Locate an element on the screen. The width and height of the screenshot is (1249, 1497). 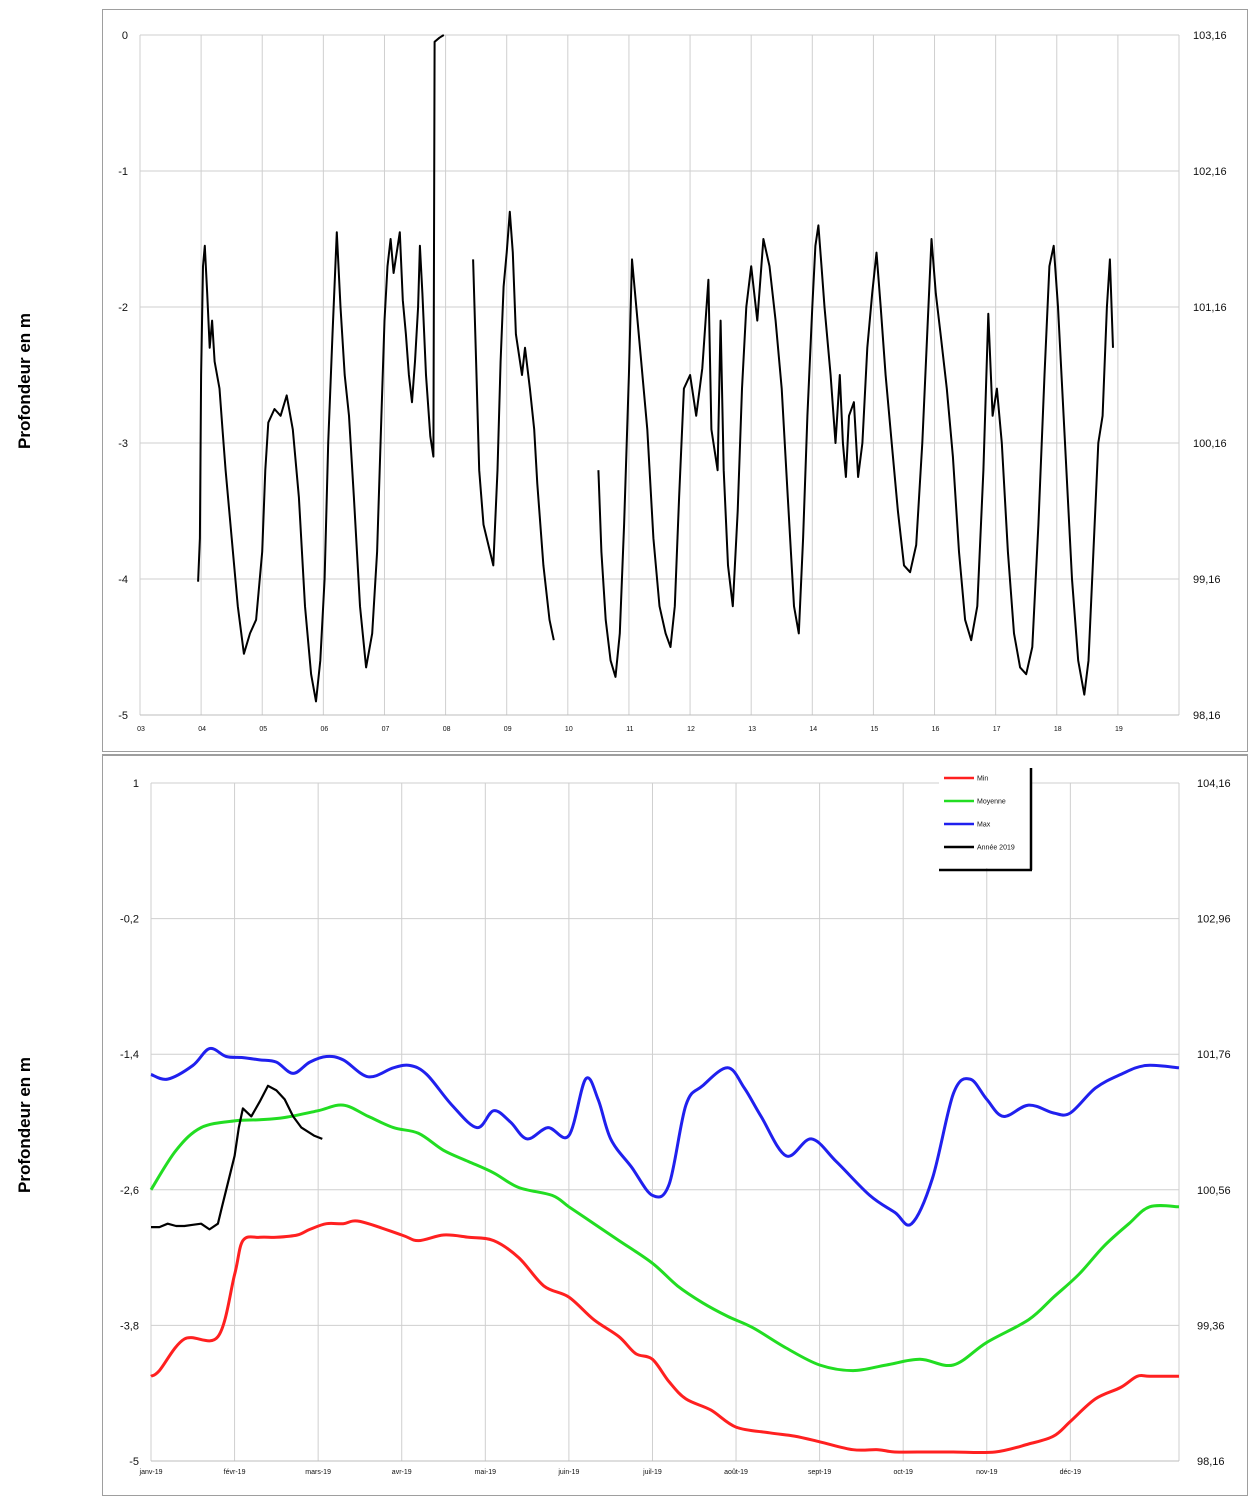
x-tick-label: juin-19 is located at coordinates (568, 1472).